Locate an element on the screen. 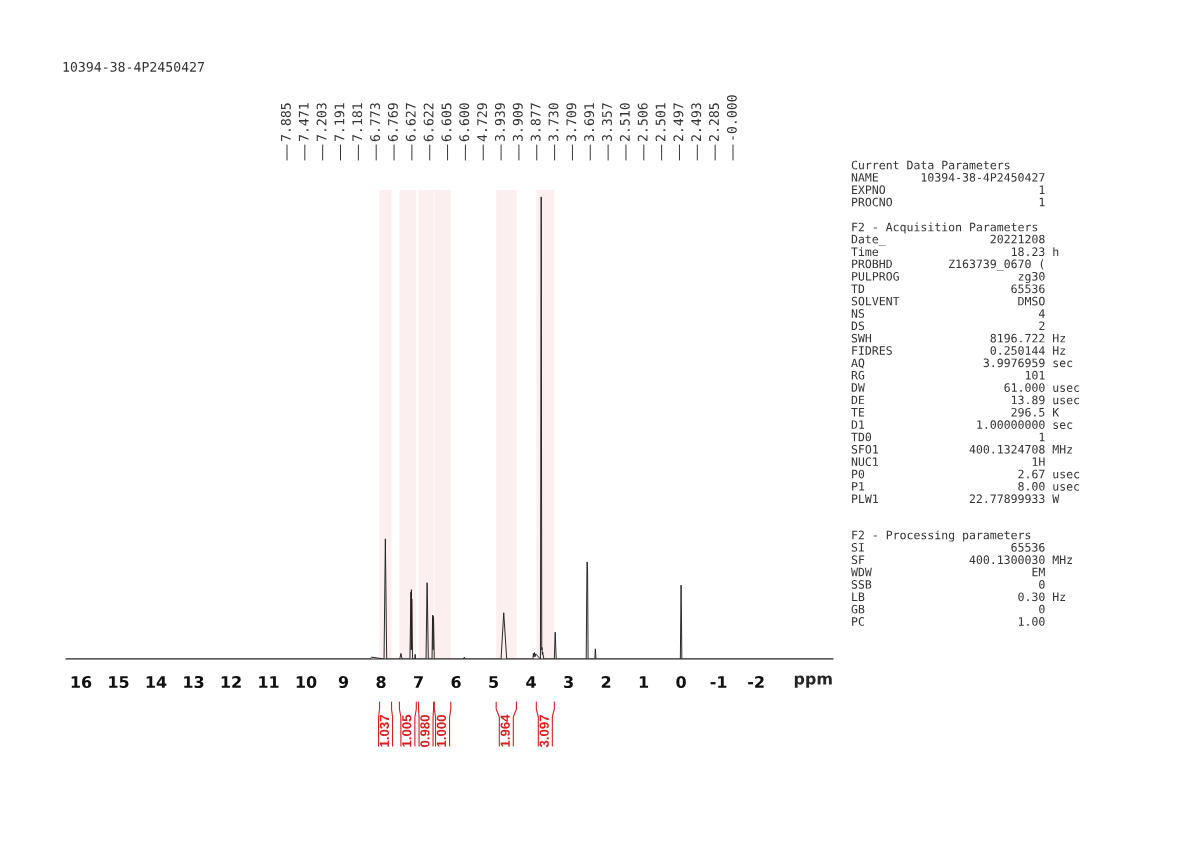  text: TD0 1 is located at coordinates (948, 437).